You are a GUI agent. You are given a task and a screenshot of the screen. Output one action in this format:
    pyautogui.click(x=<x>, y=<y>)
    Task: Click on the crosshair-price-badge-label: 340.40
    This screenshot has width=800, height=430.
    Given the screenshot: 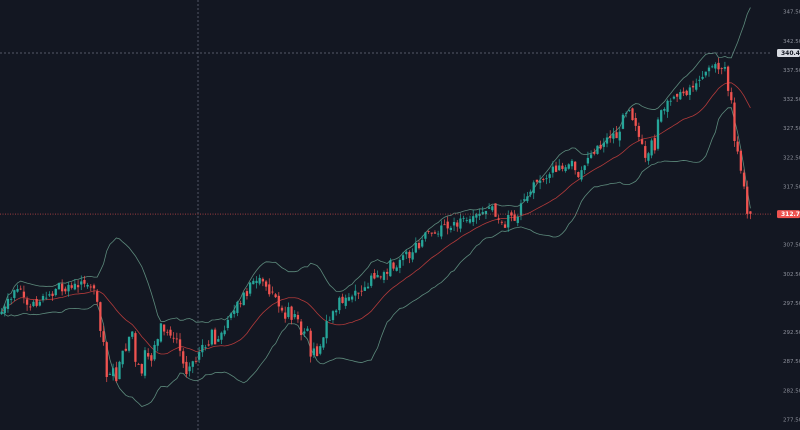 What is the action you would take?
    pyautogui.click(x=790, y=53)
    